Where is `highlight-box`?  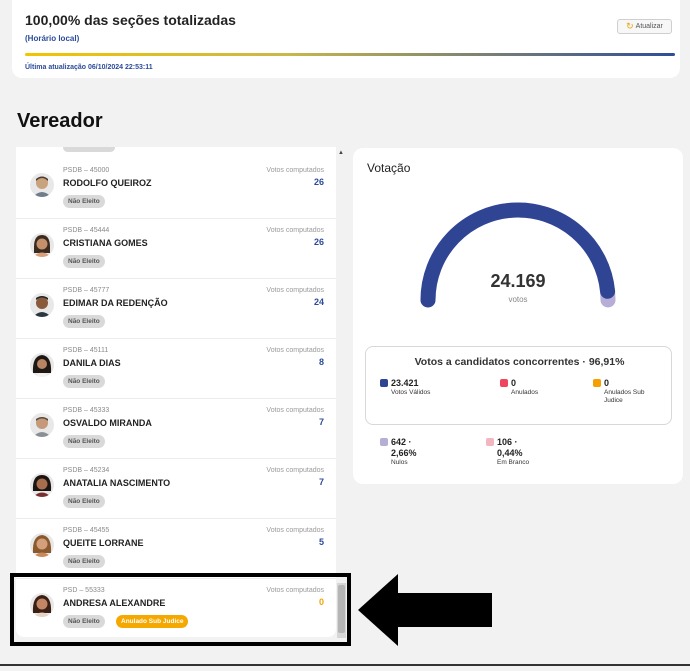 highlight-box is located at coordinates (180, 609).